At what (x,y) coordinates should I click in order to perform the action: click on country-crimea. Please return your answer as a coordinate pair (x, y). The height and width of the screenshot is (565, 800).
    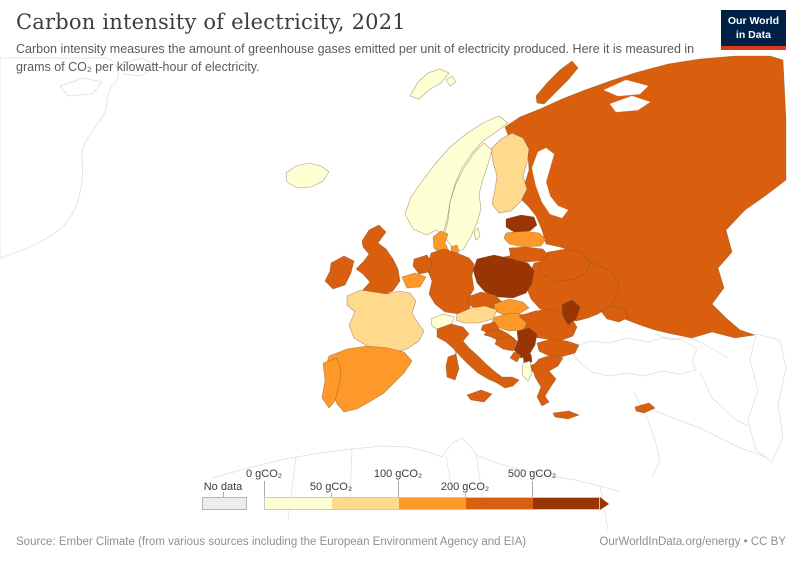
    Looking at the image, I should click on (614, 314).